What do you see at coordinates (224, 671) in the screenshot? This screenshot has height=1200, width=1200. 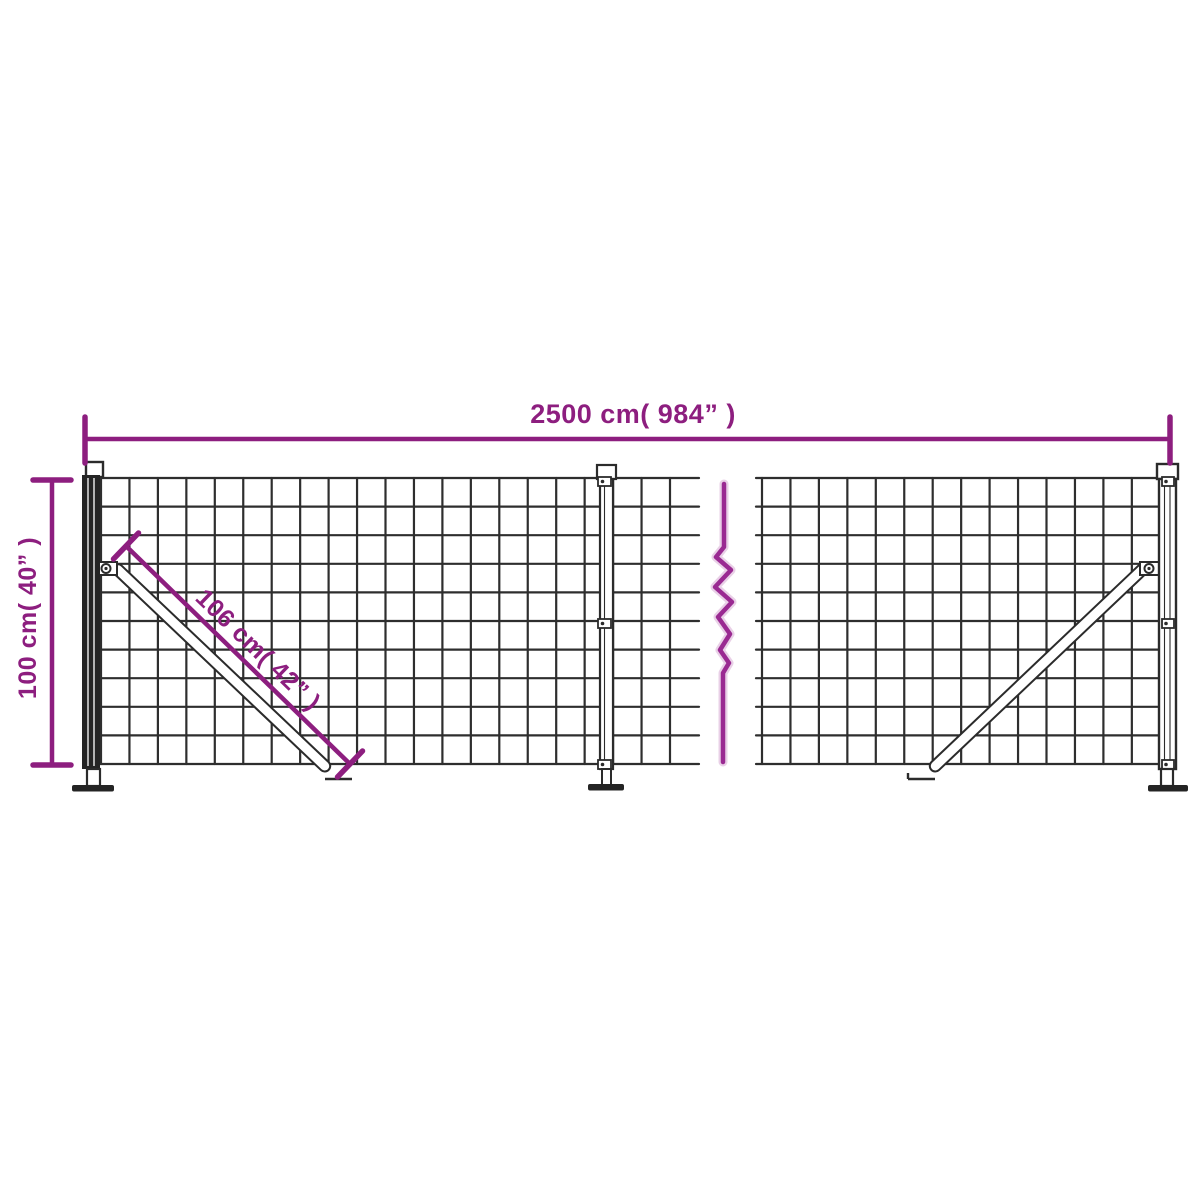 I see `left-brace-strut` at bounding box center [224, 671].